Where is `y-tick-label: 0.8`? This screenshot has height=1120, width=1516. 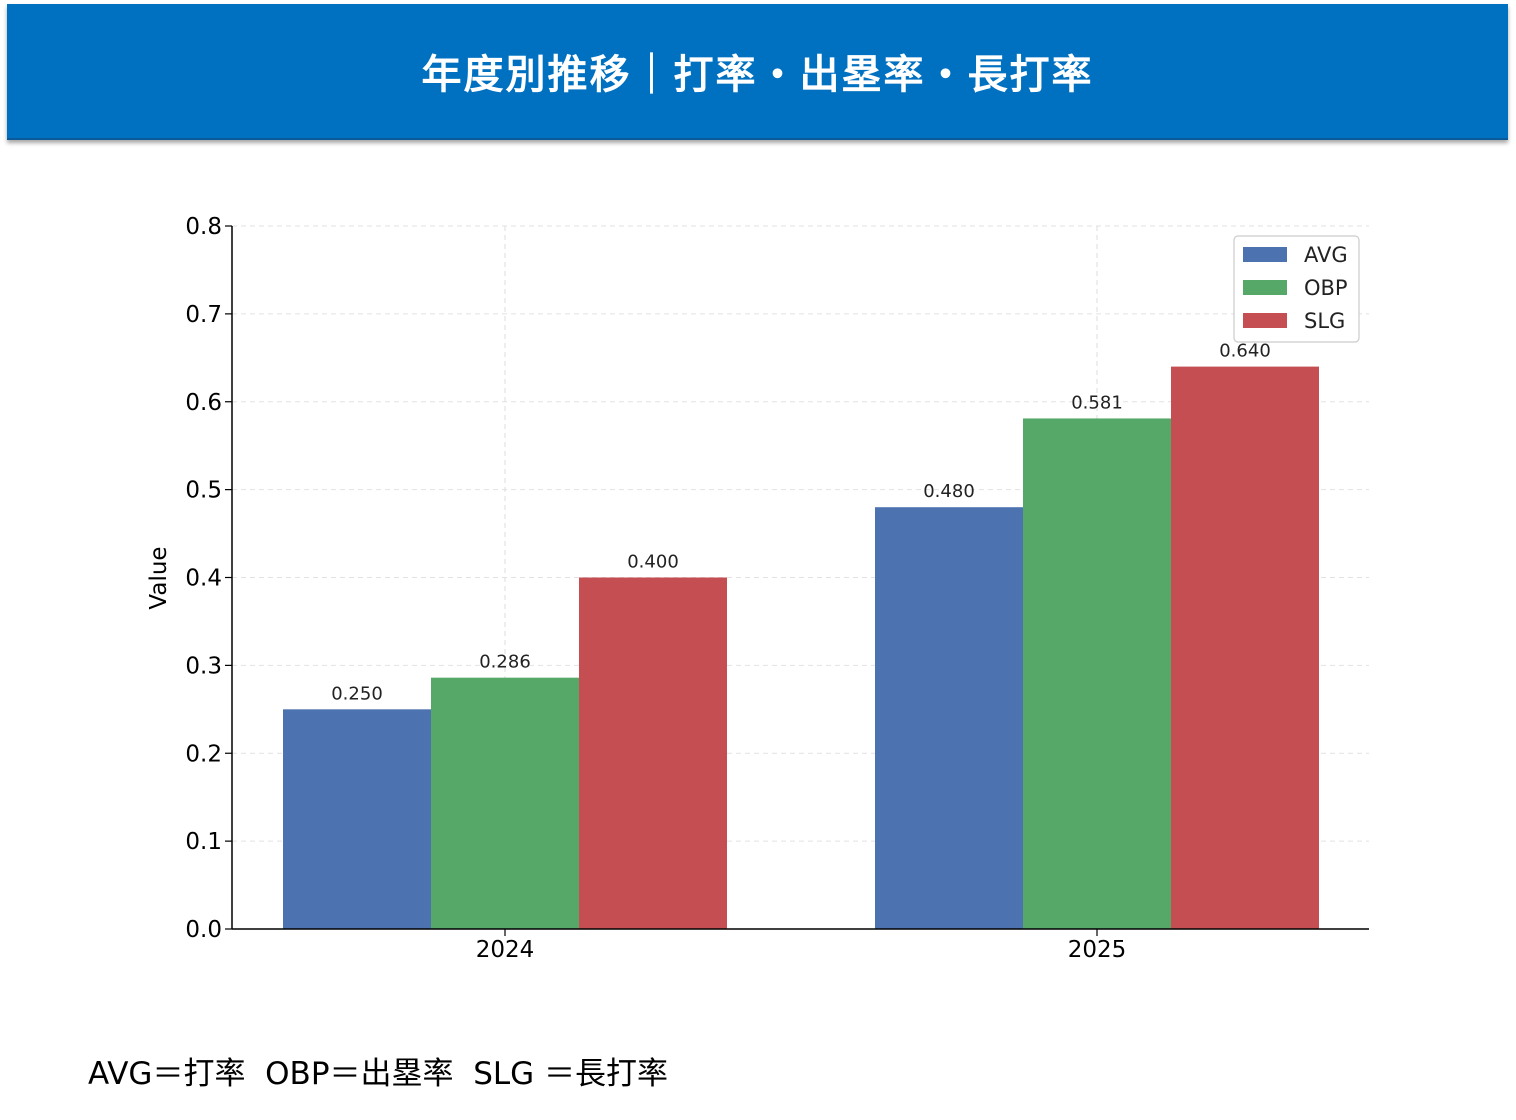
y-tick-label: 0.8 is located at coordinates (203, 227).